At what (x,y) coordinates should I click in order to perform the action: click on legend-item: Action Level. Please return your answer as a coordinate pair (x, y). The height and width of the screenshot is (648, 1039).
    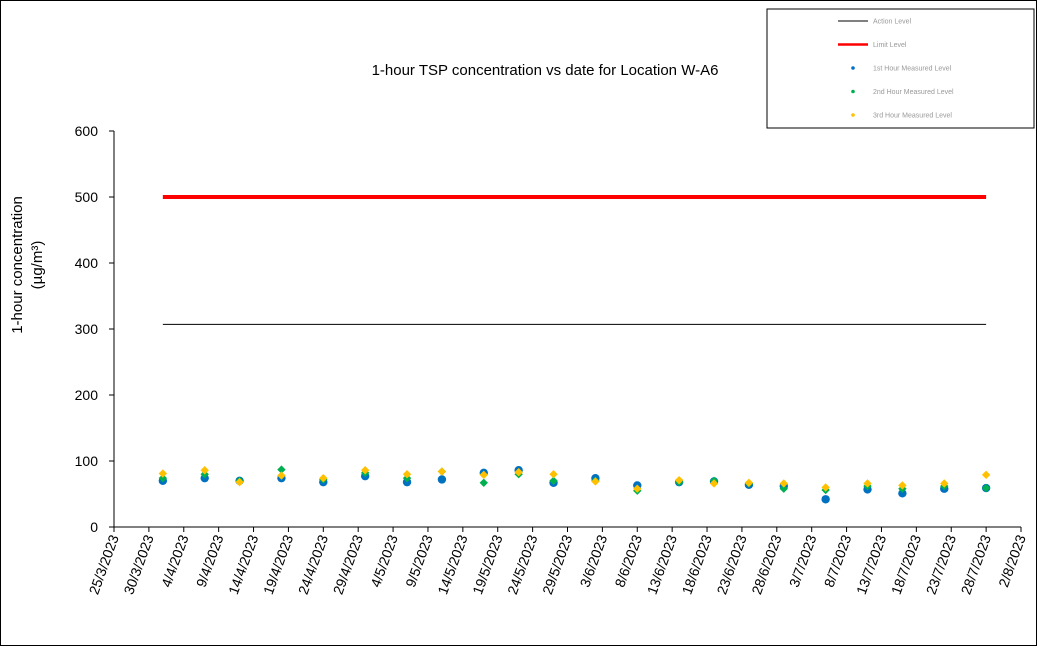
    Looking at the image, I should click on (875, 22).